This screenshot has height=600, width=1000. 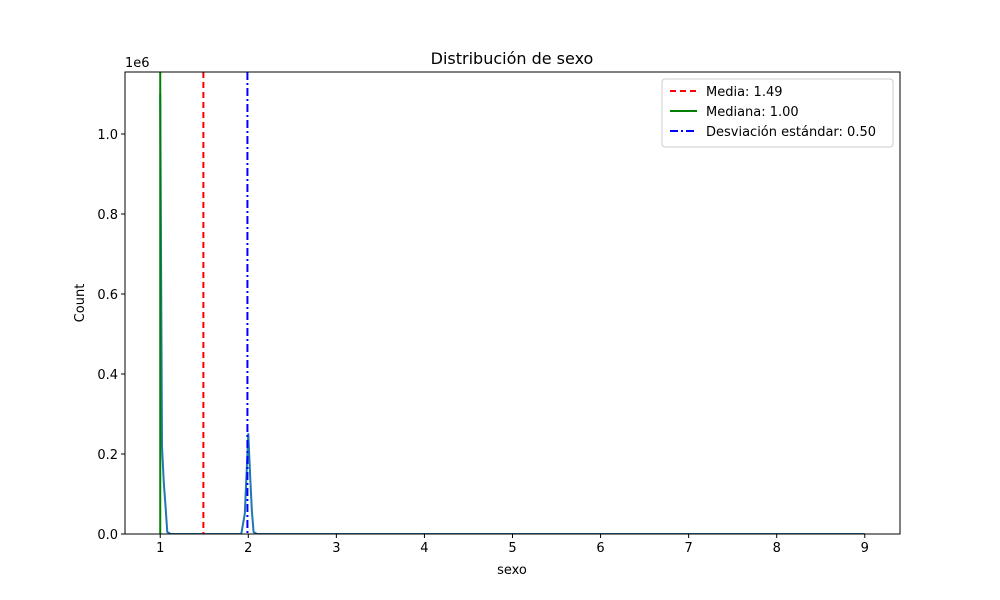 What do you see at coordinates (111, 335) in the screenshot?
I see `y-axis: 0.0 0.2 0.4 0.6 0.8 1.0` at bounding box center [111, 335].